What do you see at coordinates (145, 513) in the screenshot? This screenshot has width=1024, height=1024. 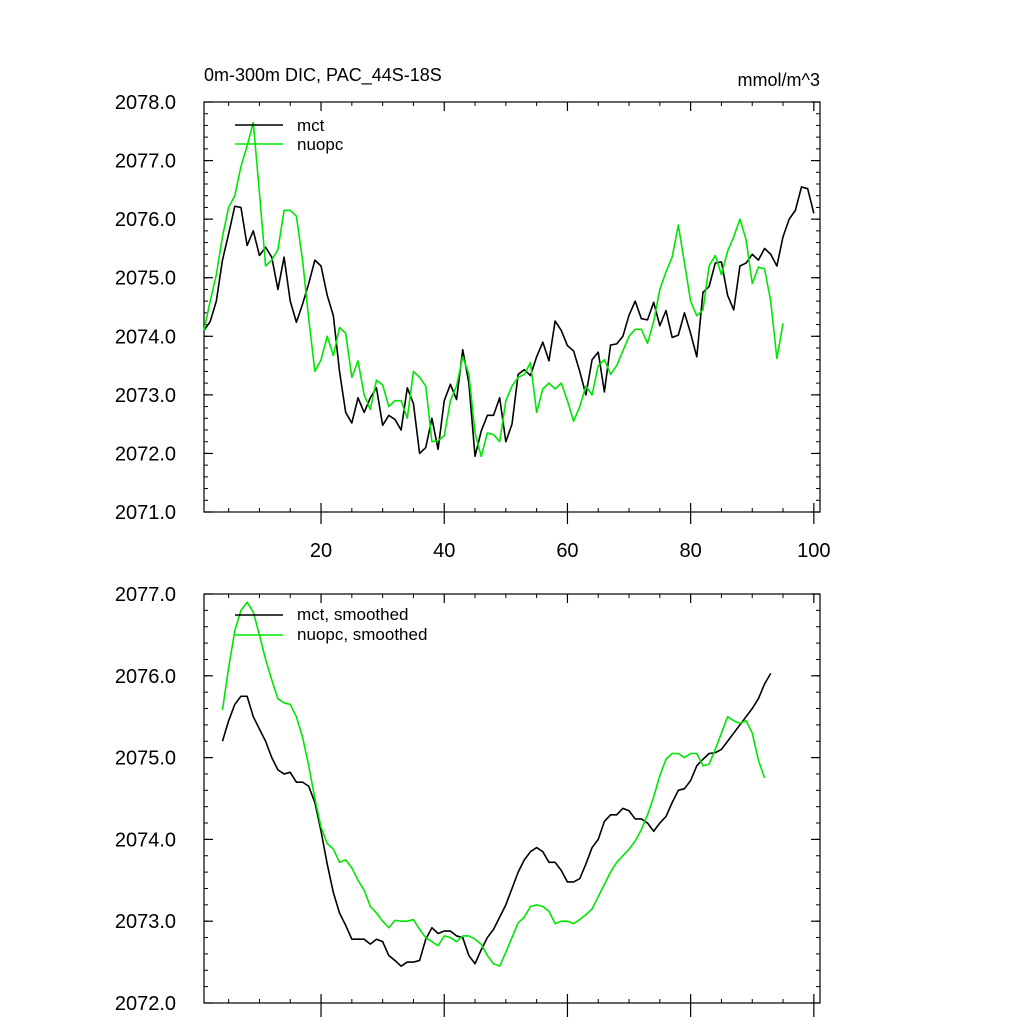 I see `y-tick-label: 2071.0` at bounding box center [145, 513].